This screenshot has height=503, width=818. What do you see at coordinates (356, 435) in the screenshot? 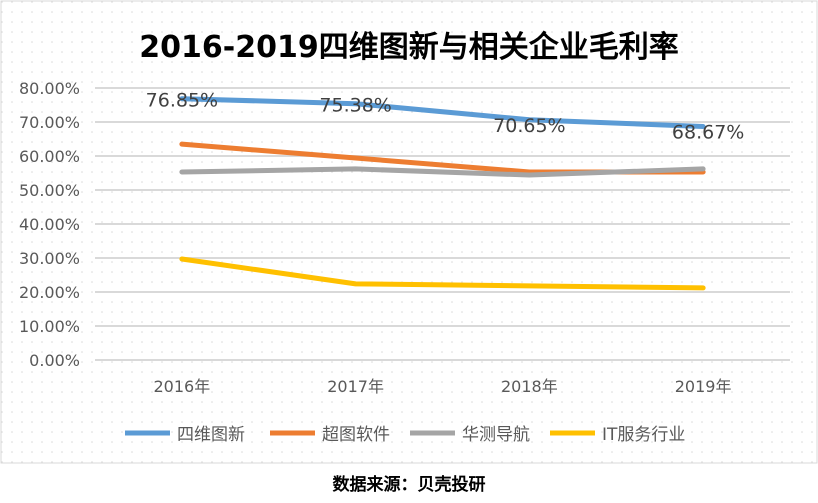
I see `legend-label: 超图软件` at bounding box center [356, 435].